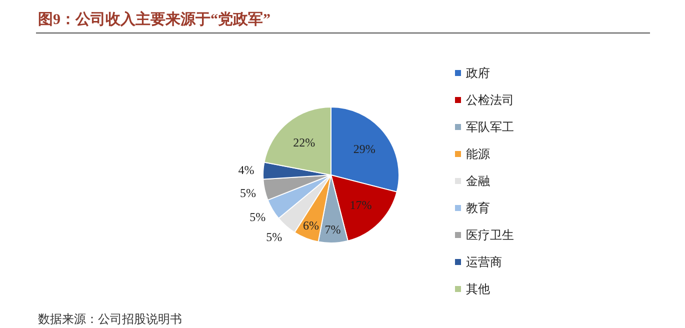  I want to click on data-label: 29%, so click(364, 149).